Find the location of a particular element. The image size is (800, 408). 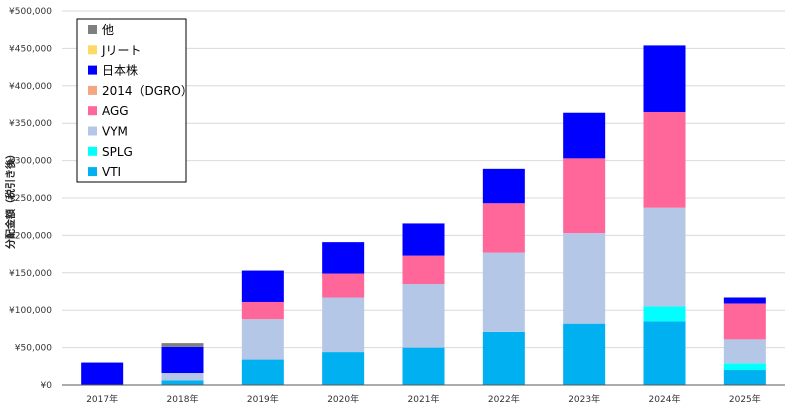

x-tick-label: 2021年 is located at coordinates (424, 399).